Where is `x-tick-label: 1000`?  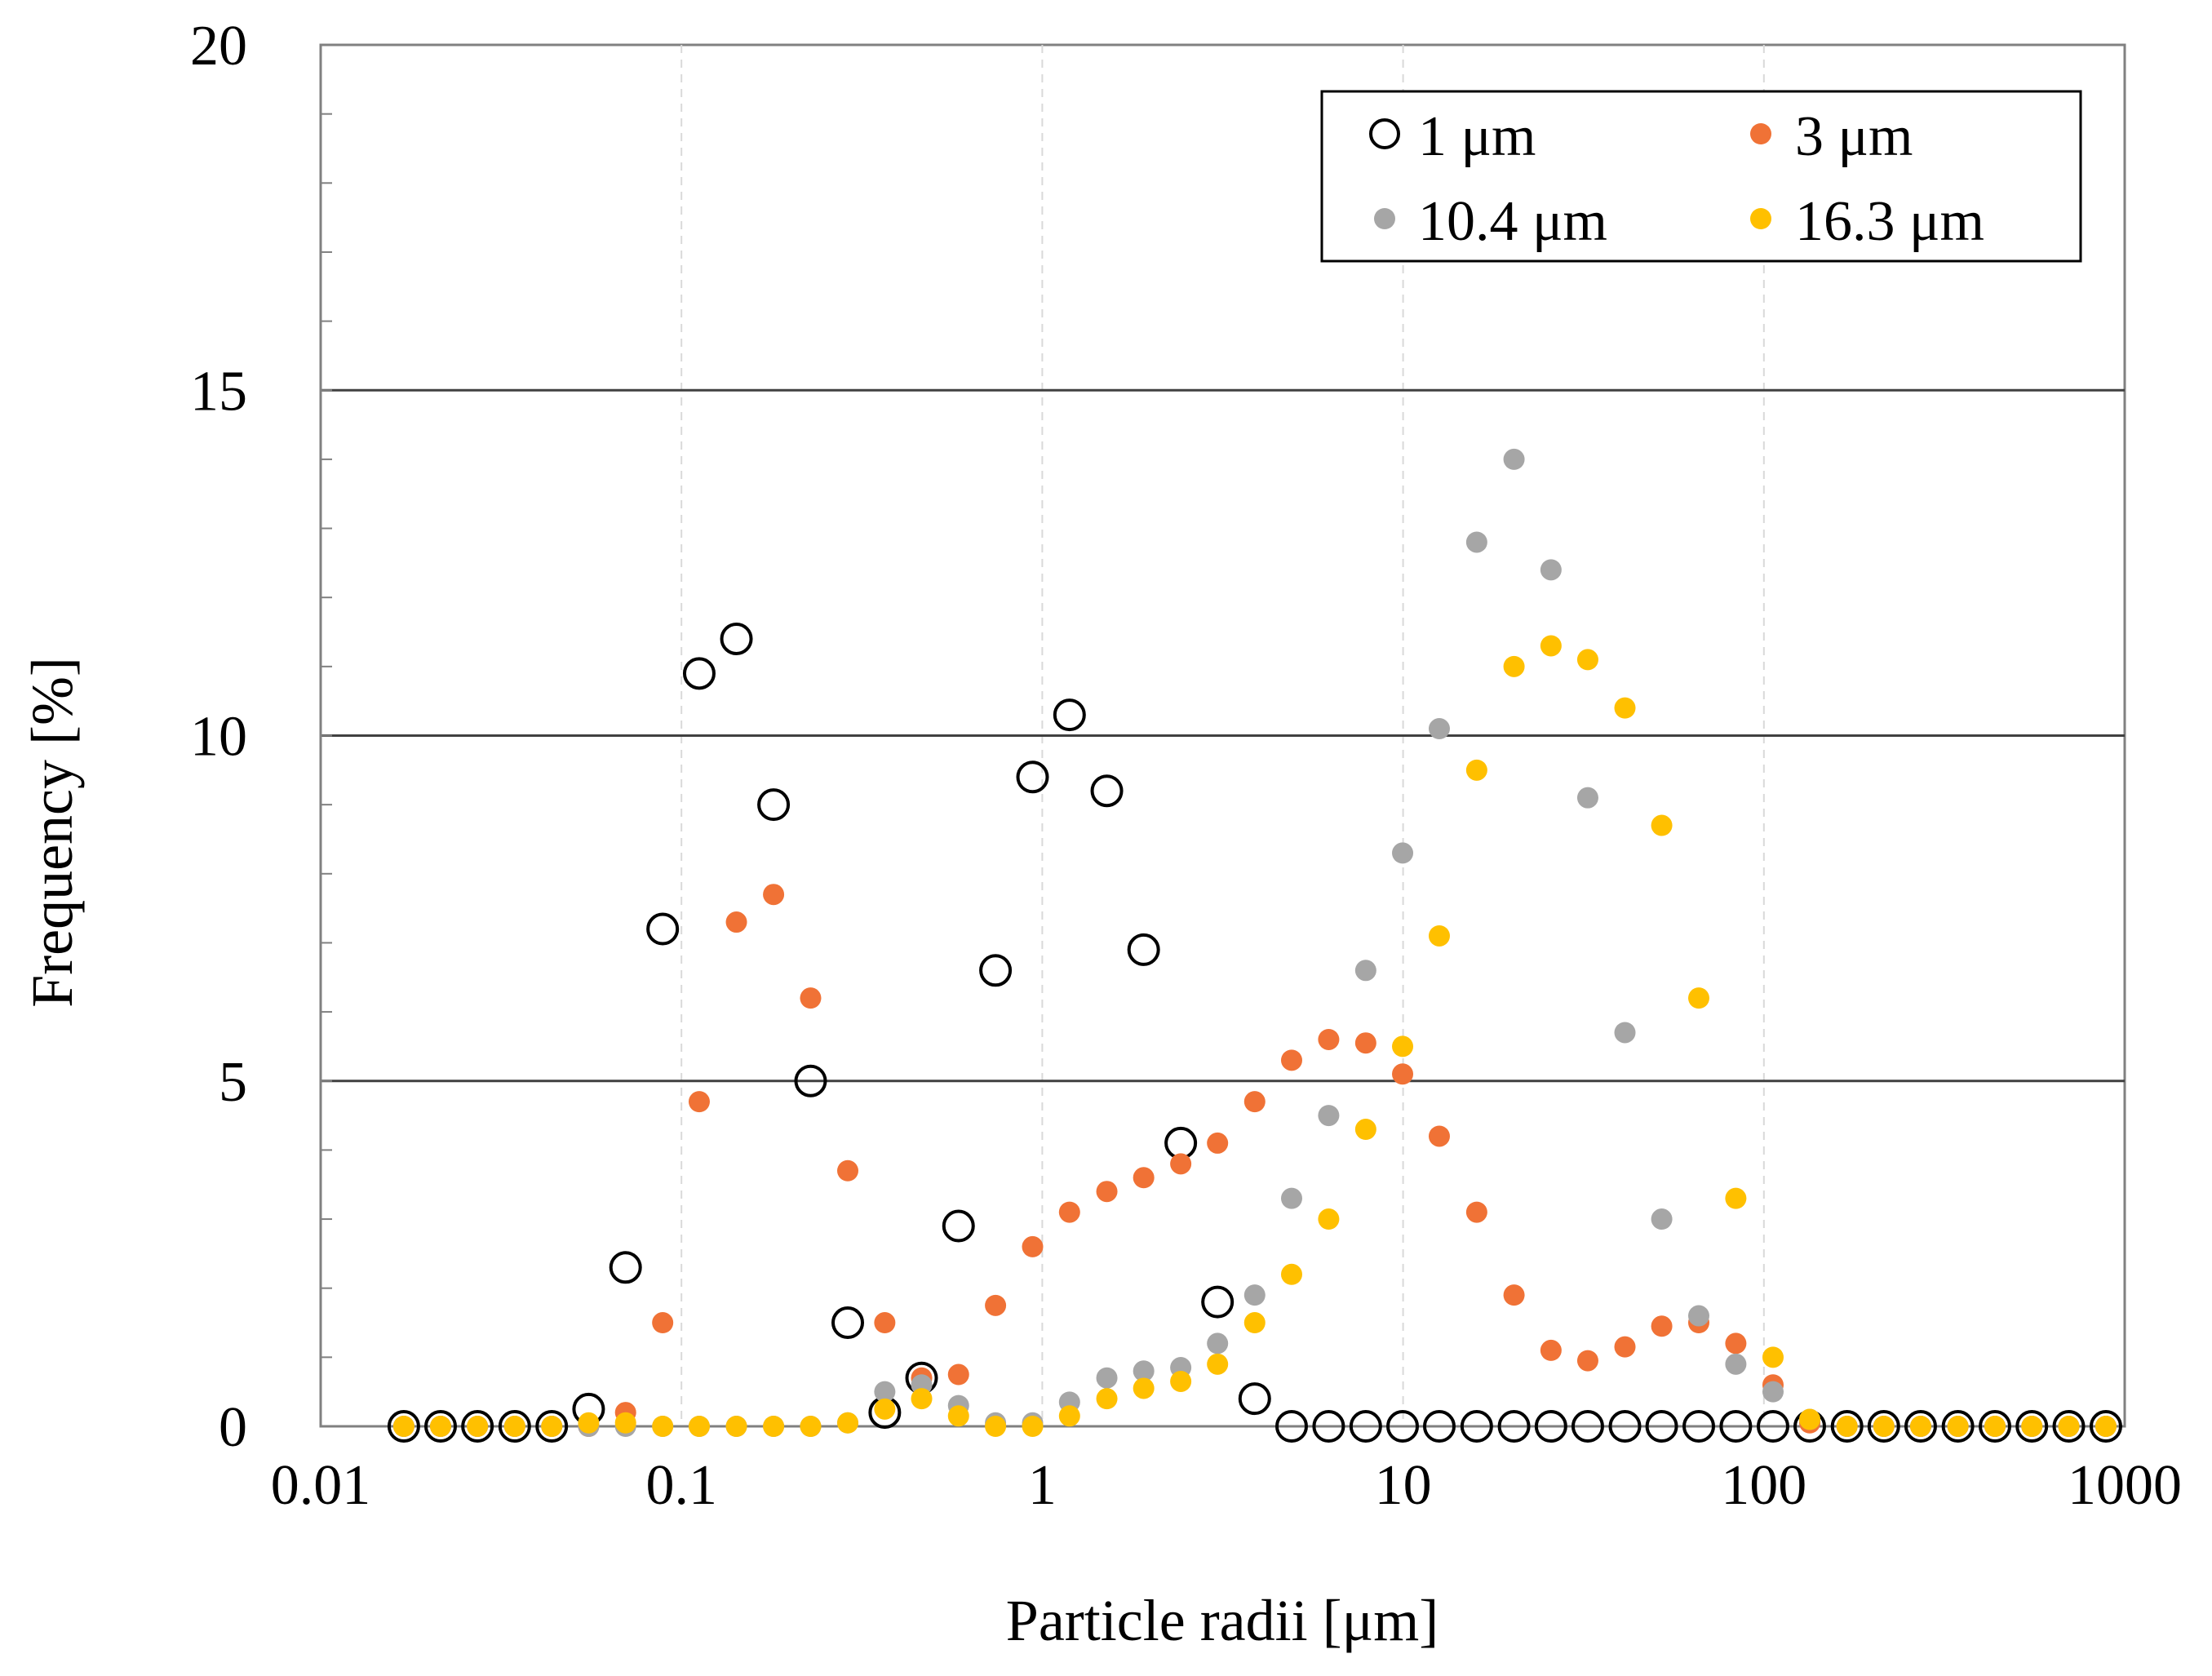 x-tick-label: 1000 is located at coordinates (2125, 1485).